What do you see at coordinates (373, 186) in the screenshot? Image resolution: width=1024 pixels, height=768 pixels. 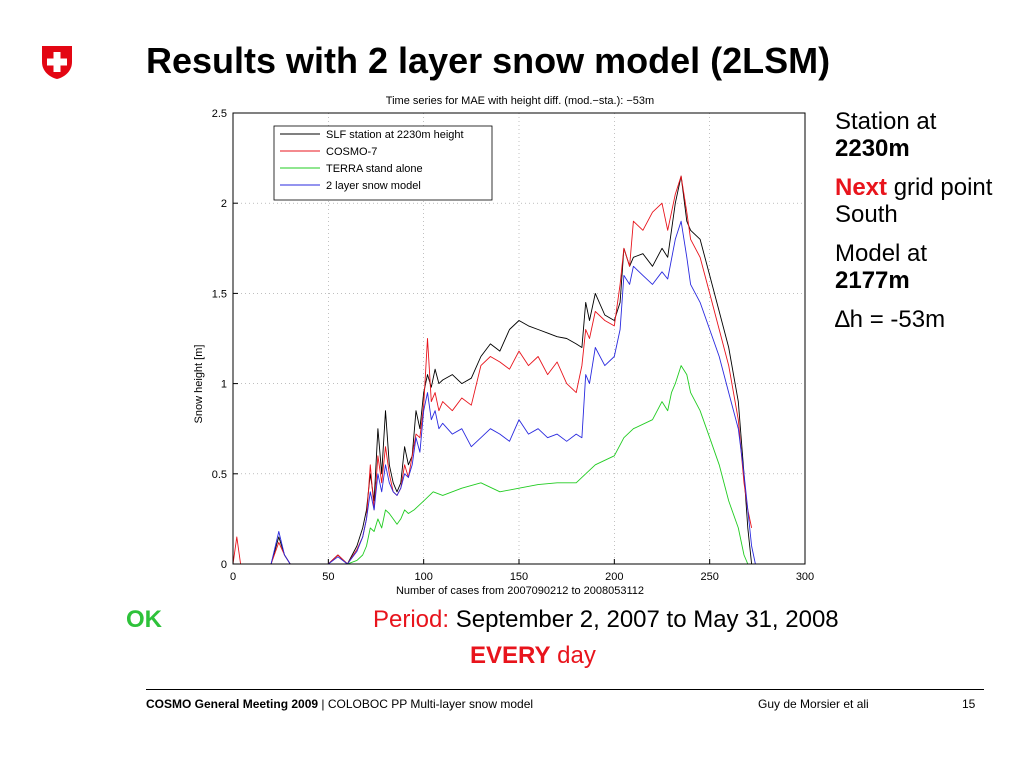 I see `legend-entry: 2 layer snow model` at bounding box center [373, 186].